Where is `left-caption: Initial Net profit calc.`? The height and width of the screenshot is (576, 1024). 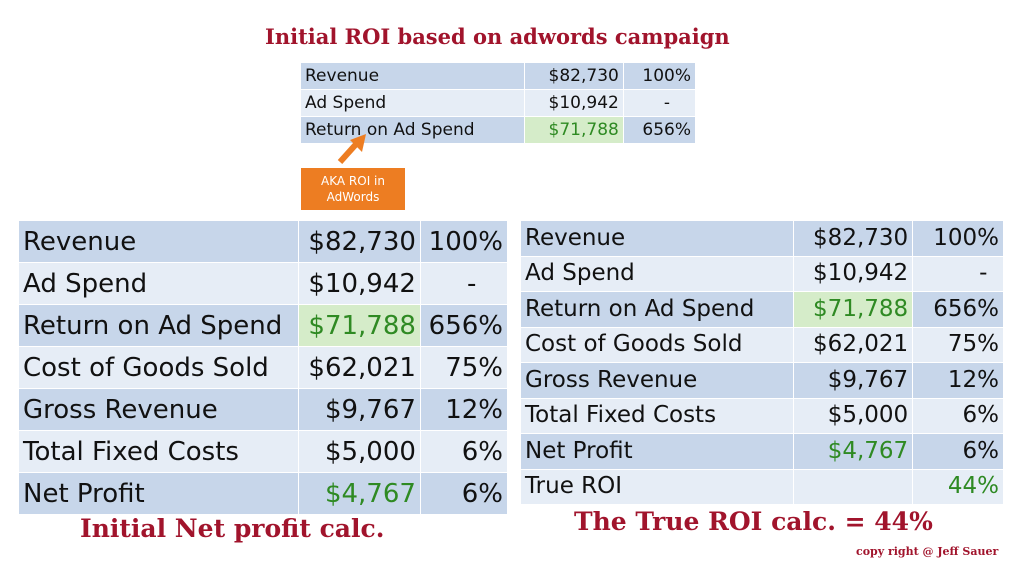
left-caption: Initial Net profit calc. is located at coordinates (232, 528).